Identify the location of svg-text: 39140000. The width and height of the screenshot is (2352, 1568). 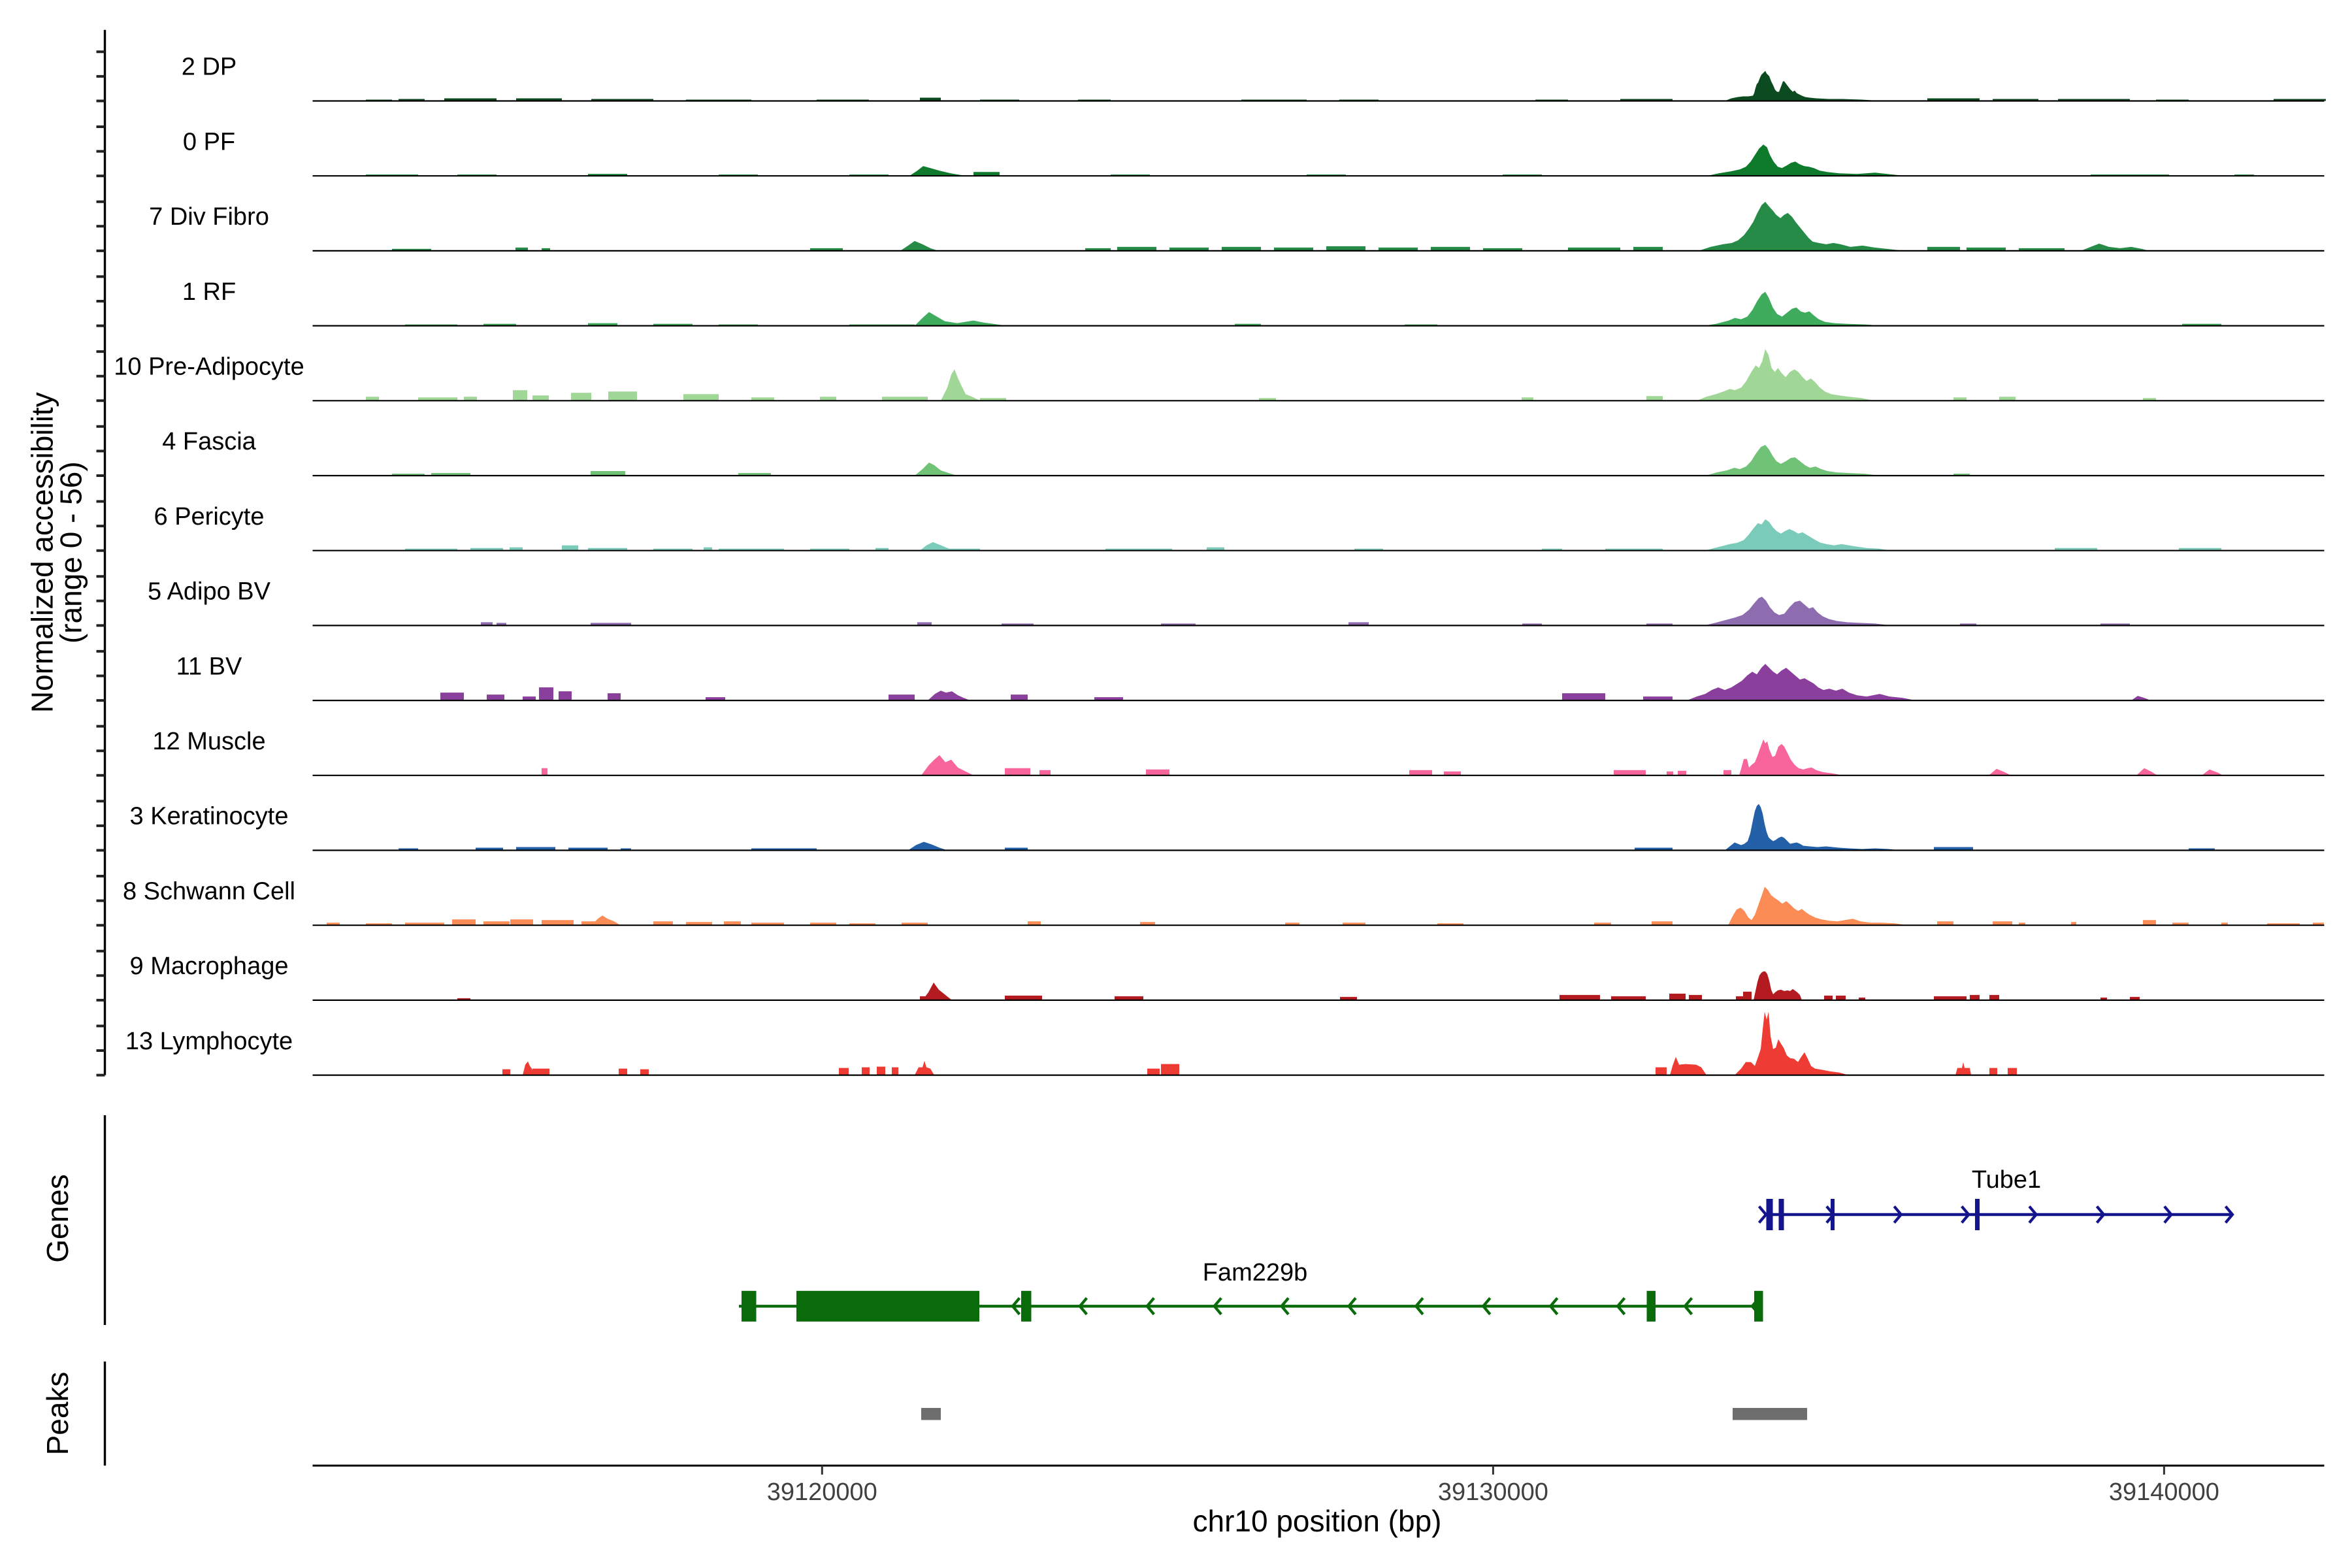
(2164, 1492).